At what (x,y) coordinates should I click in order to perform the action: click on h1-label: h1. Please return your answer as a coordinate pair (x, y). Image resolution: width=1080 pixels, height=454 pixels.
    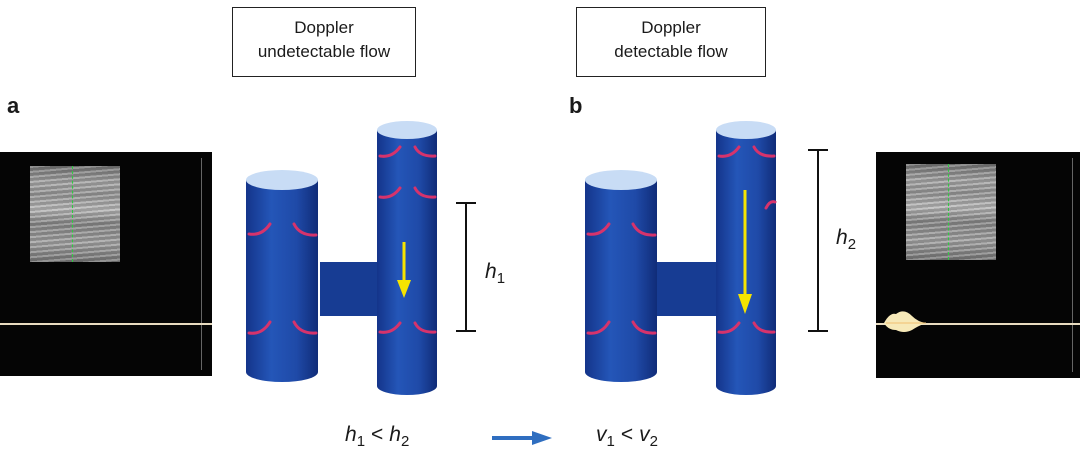
    Looking at the image, I should click on (495, 273).